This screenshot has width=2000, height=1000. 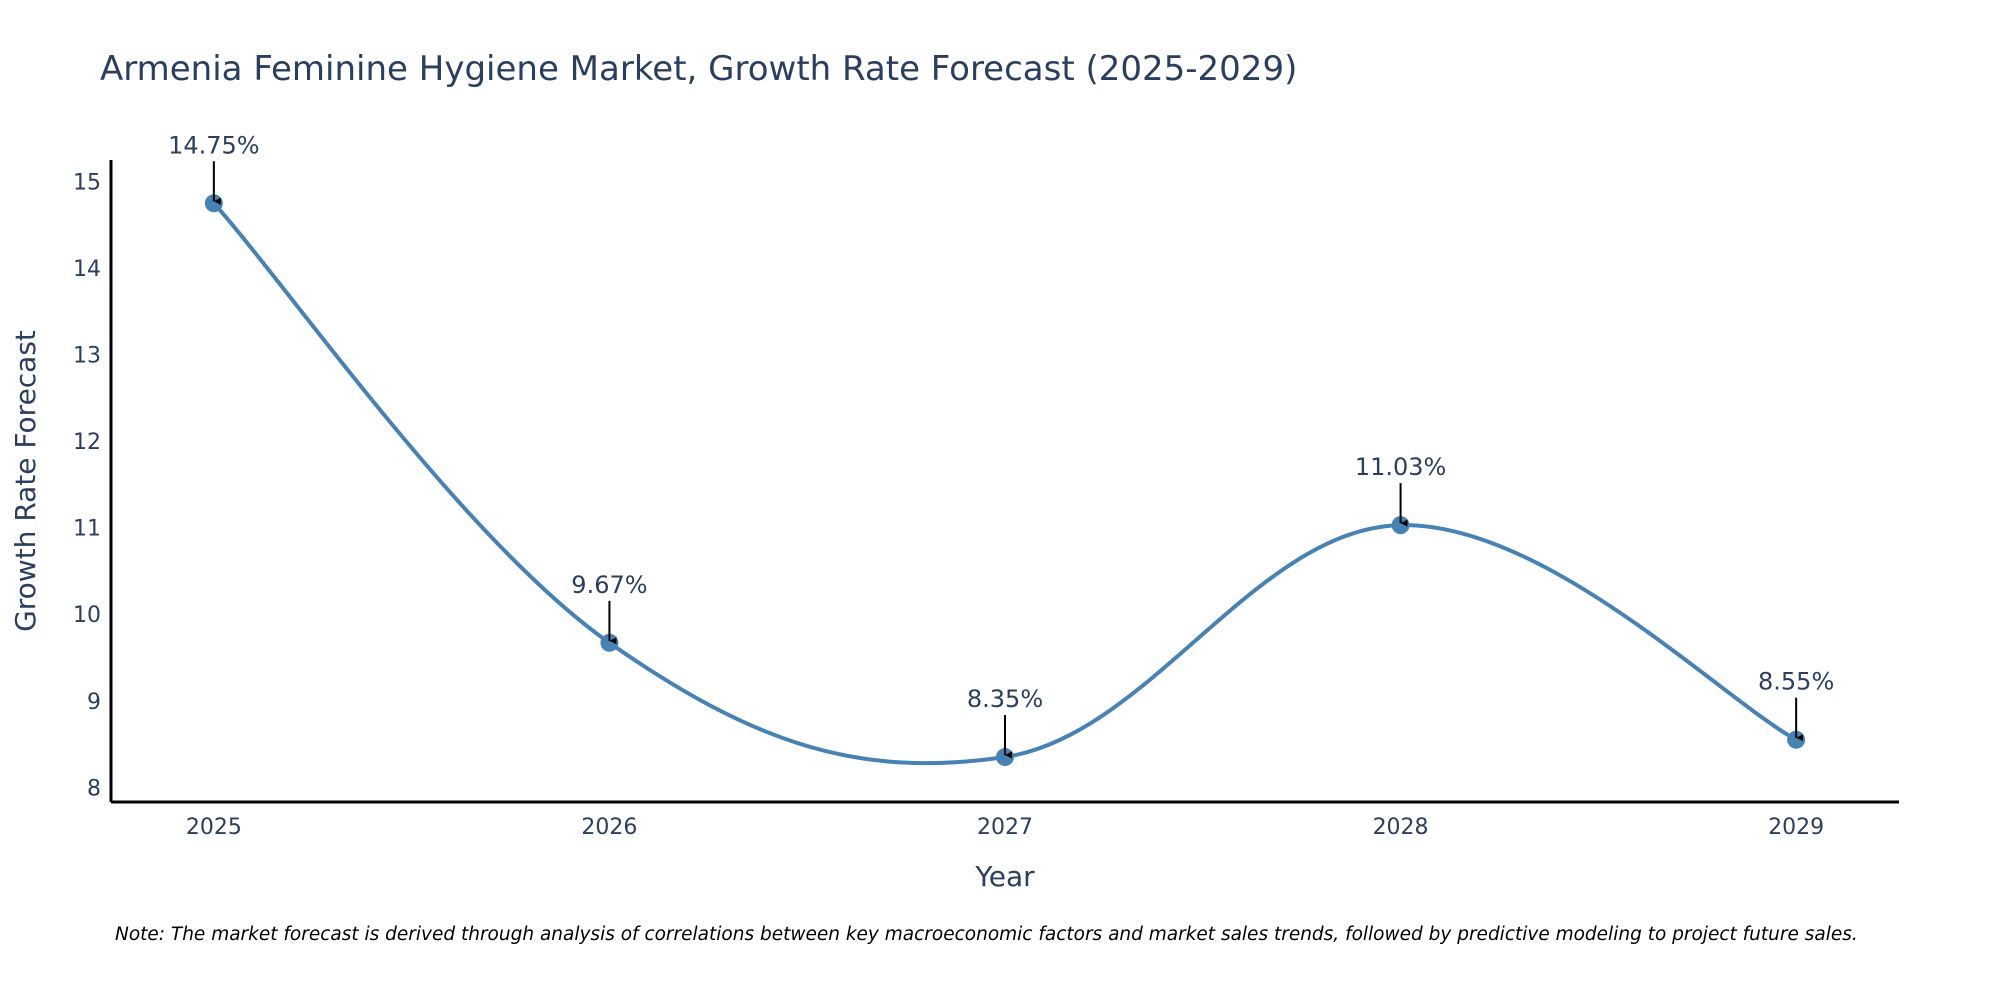 I want to click on x-tick-labels: 2025 2026 2027 2028 2029, so click(x=1005, y=827).